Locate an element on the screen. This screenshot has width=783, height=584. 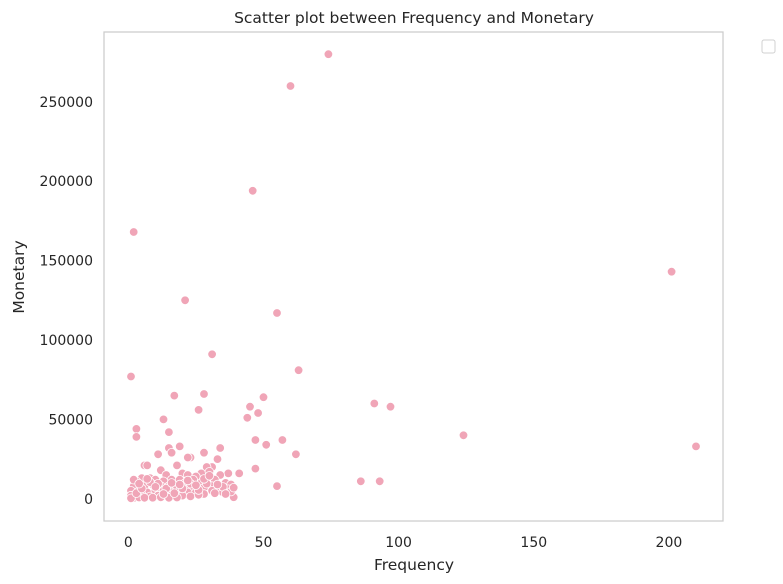
y-tick-labels: 0 50000 100000 150000 200000 250000 is located at coordinates (66, 301).